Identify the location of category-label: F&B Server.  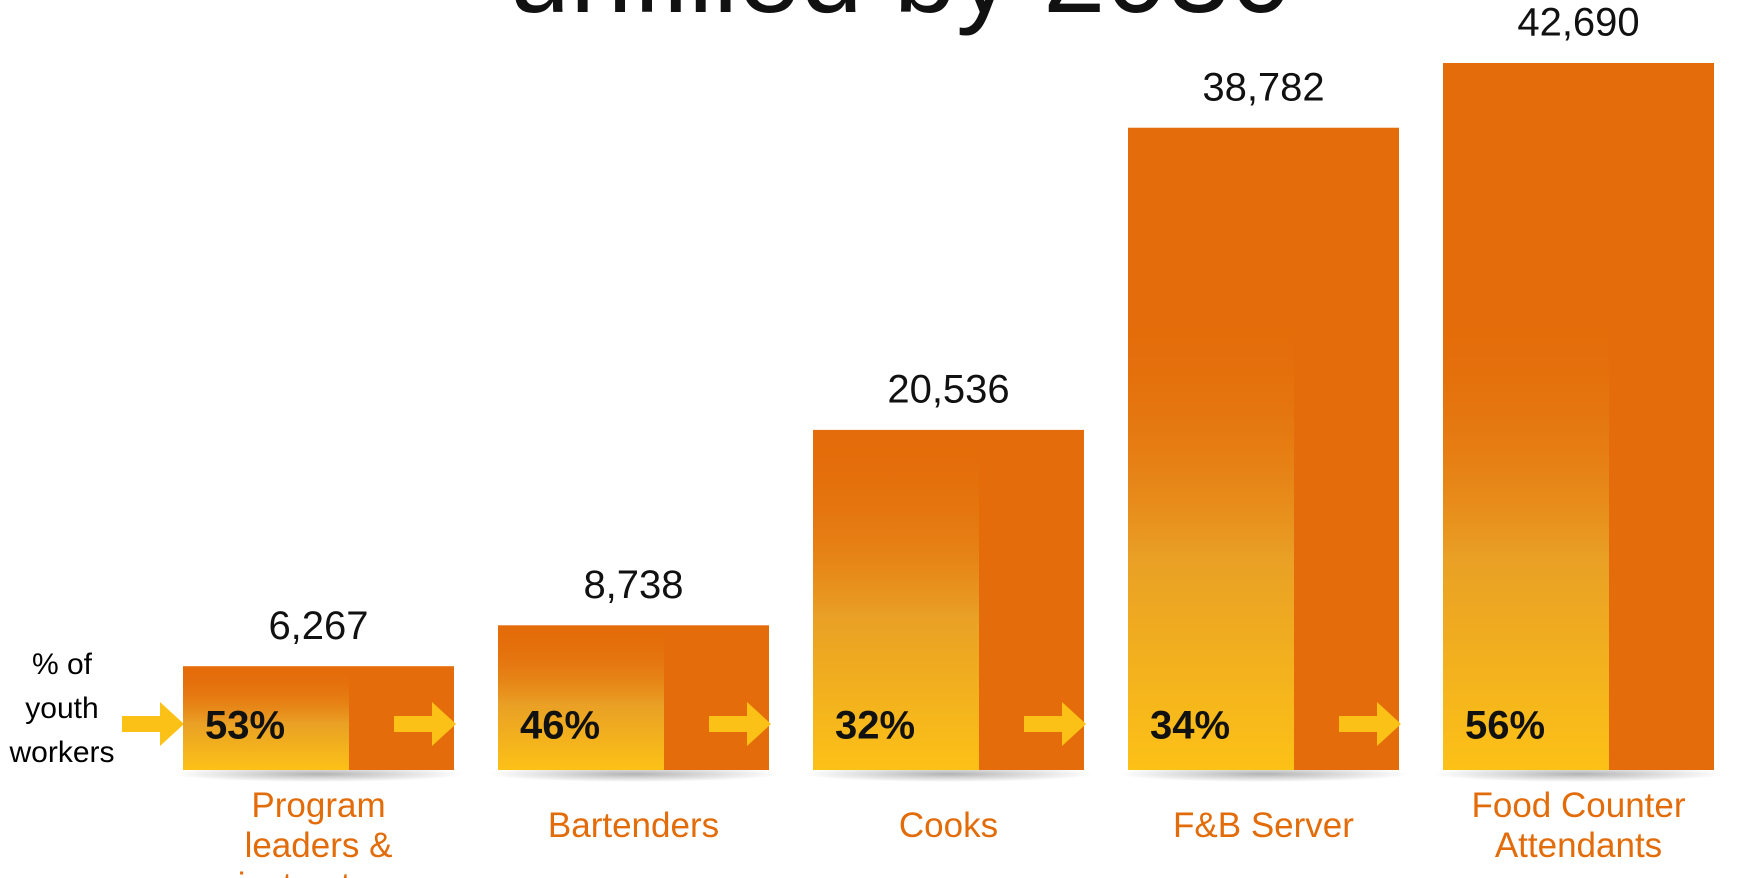
(1263, 825).